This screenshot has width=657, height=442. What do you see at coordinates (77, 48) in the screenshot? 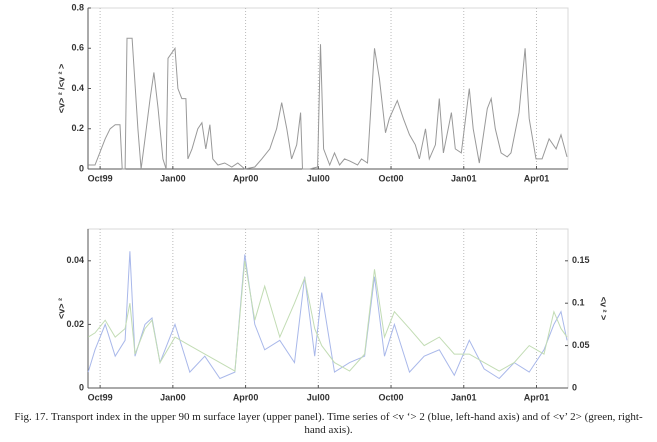
I see `y-tick-label: 0.6` at bounding box center [77, 48].